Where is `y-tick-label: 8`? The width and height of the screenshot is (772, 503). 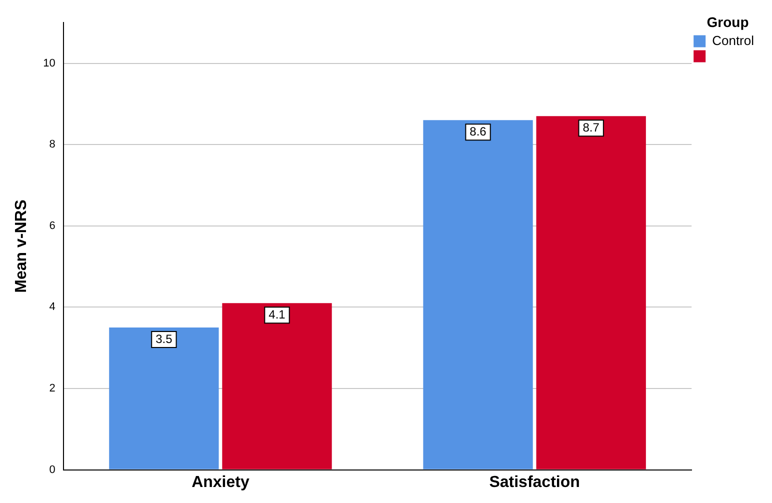 y-tick-label: 8 is located at coordinates (52, 144).